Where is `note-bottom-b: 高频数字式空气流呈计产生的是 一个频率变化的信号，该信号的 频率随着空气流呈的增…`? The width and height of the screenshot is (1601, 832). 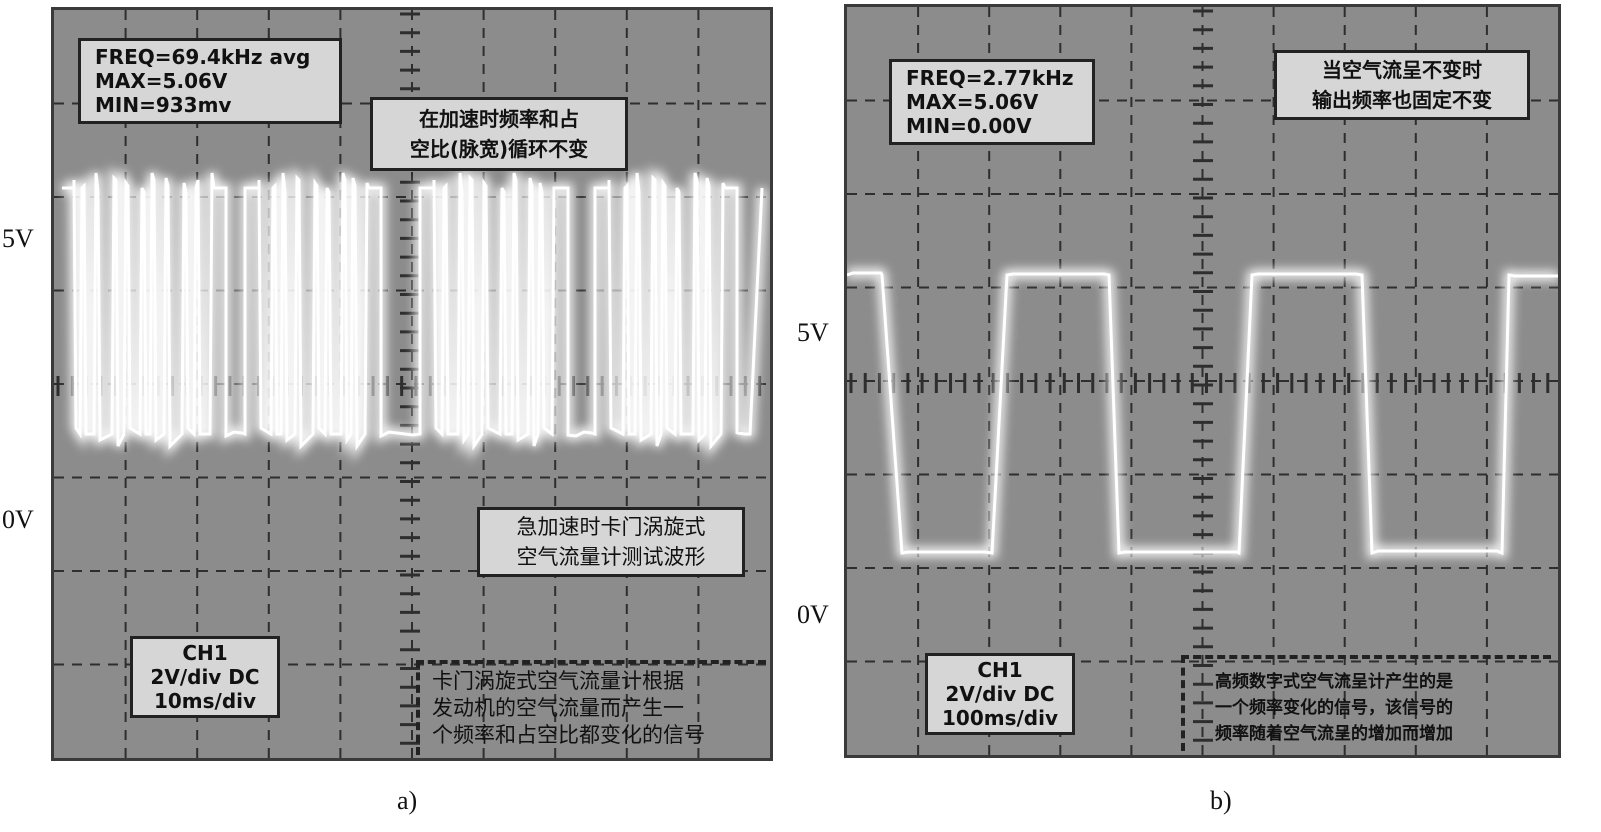
note-bottom-b: 高频数字式空气流呈计产生的是 一个频率变化的信号，该信号的 频率随着空气流呈的增… is located at coordinates (1334, 708).